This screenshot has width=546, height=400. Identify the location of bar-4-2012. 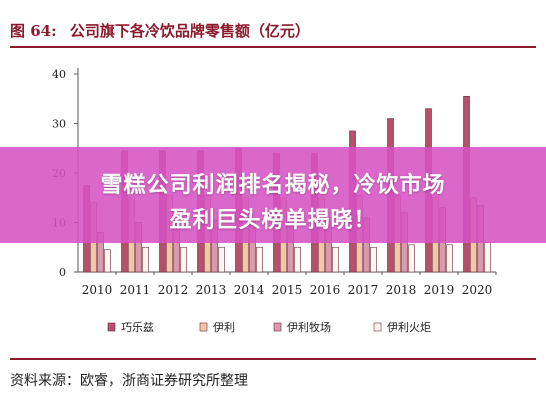
(183, 259).